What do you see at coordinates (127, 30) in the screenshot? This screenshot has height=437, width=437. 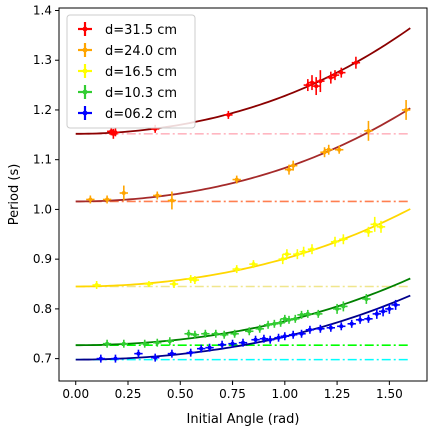 I see `legend-item: d=31.5 cm` at bounding box center [127, 30].